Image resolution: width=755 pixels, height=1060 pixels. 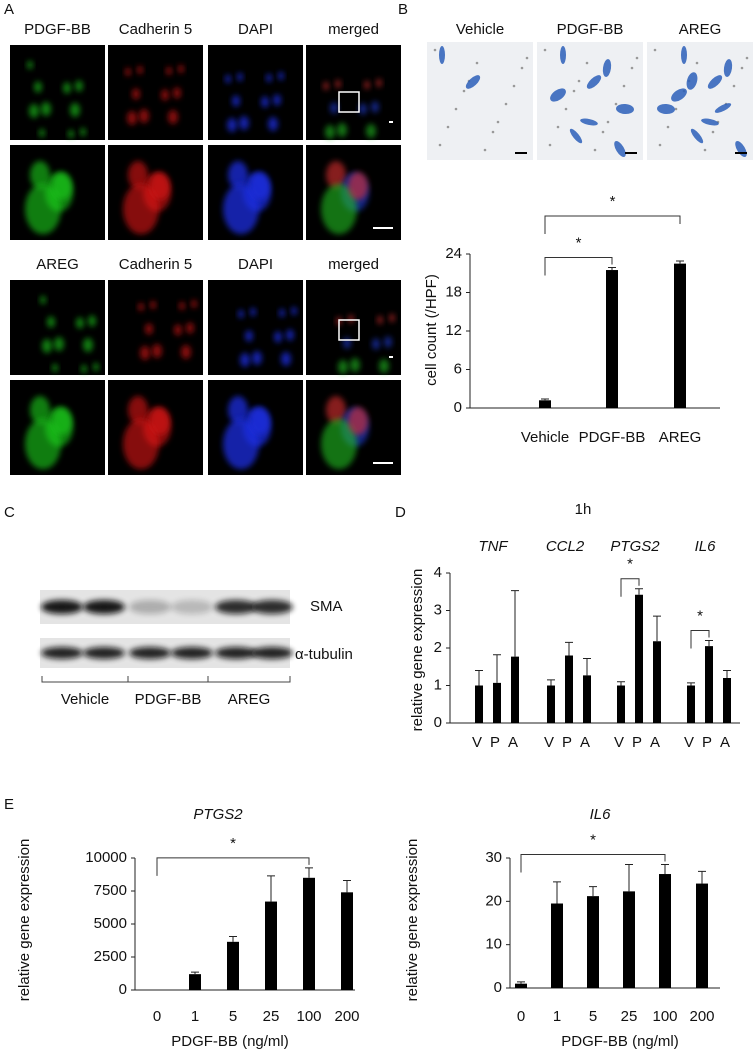 What do you see at coordinates (353, 264) in the screenshot?
I see `image-label: merged` at bounding box center [353, 264].